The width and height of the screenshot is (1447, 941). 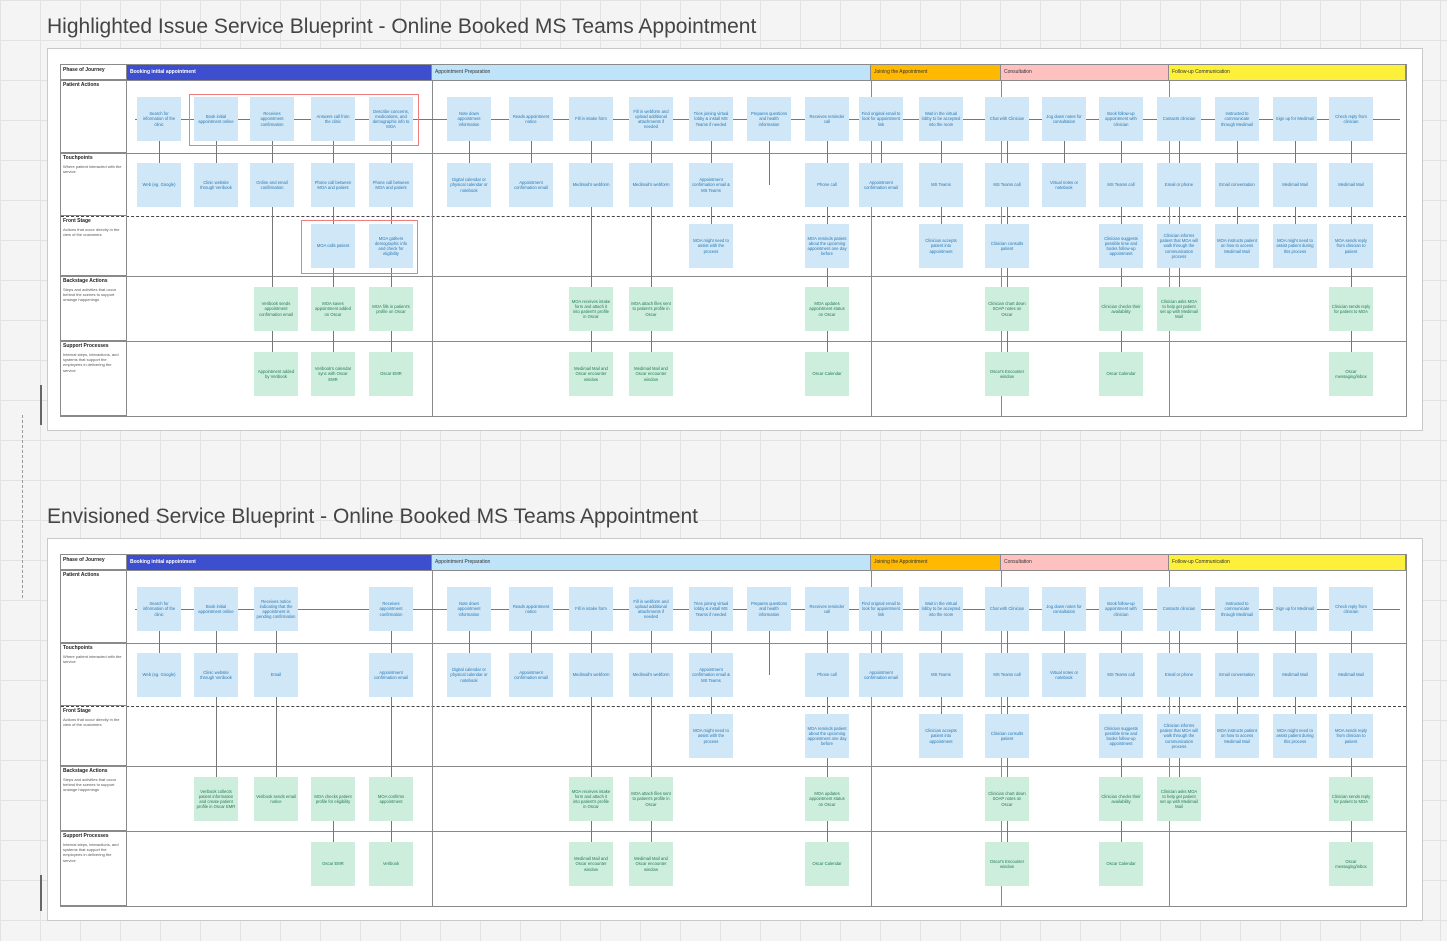 I want to click on front-step-card: MOA calls patient, so click(x=333, y=246).